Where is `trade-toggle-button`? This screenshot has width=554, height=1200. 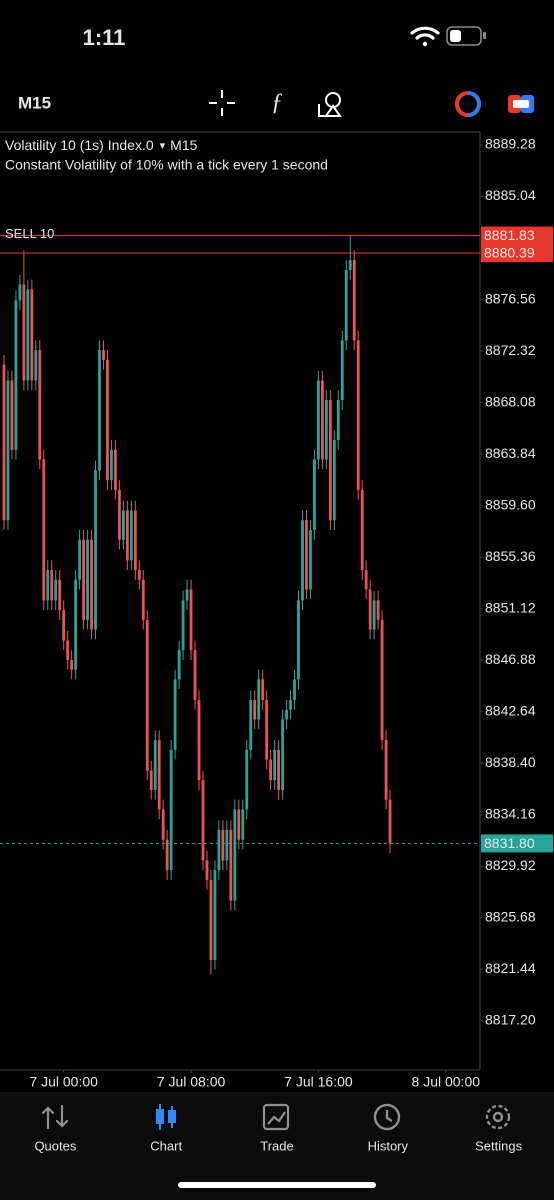 trade-toggle-button is located at coordinates (468, 104).